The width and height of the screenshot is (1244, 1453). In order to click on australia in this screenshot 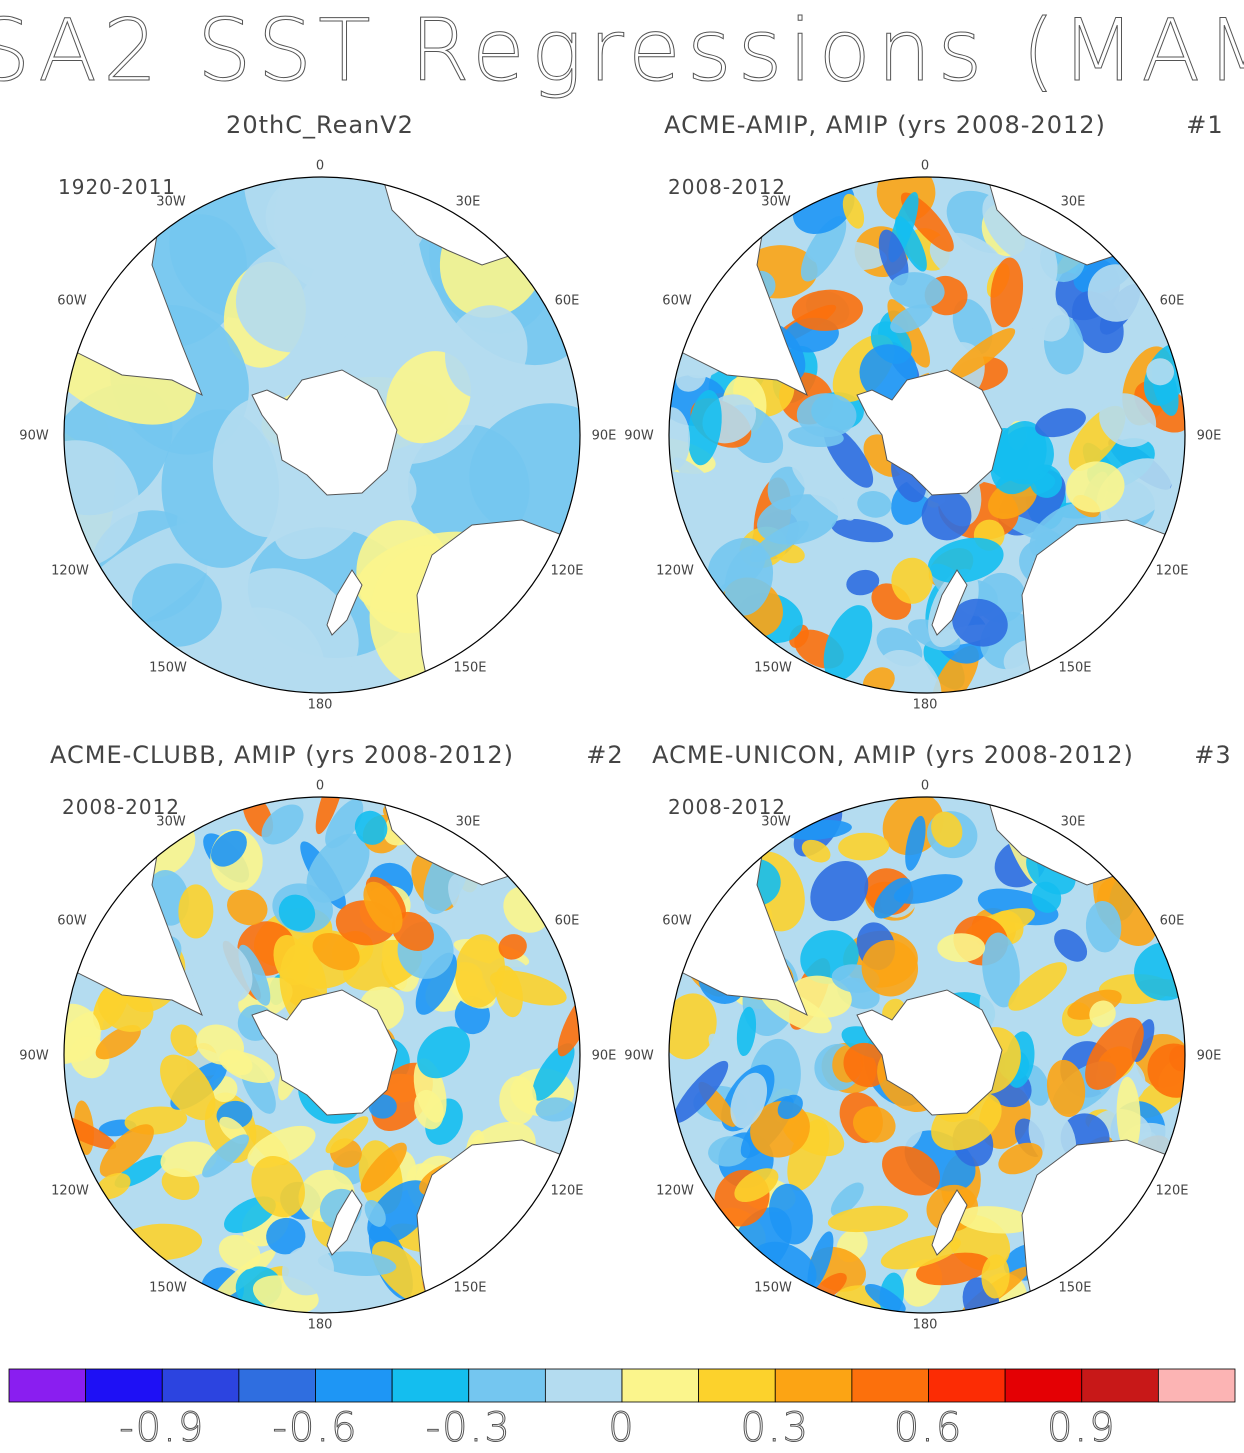, I will do `click(1103, 606)`.